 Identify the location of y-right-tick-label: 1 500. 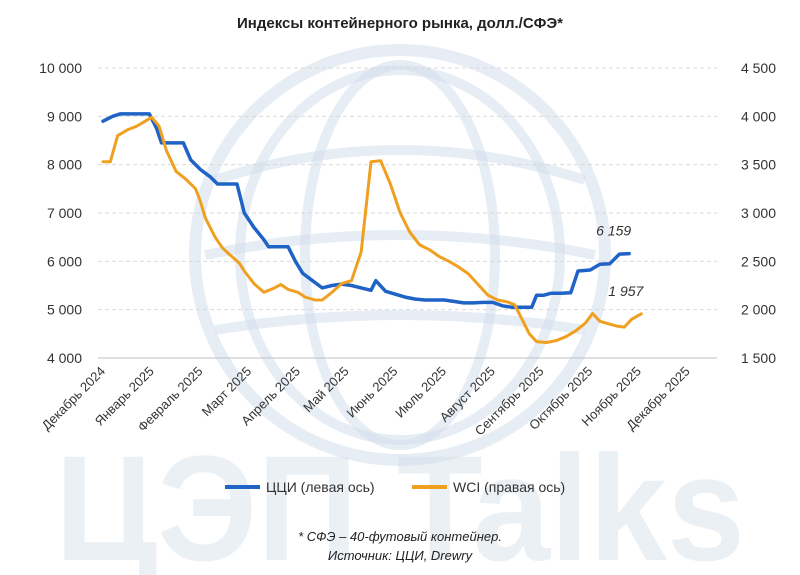
(758, 358).